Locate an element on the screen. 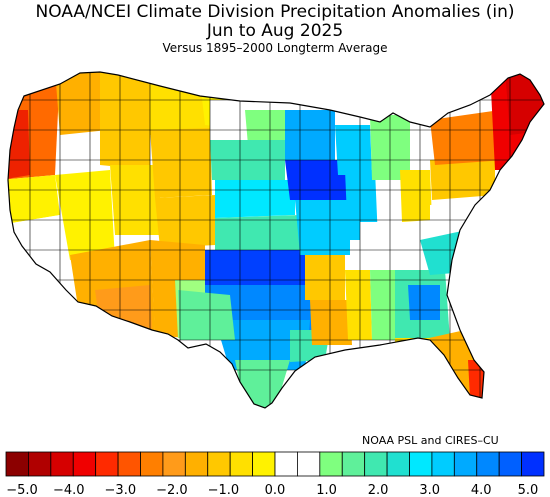  legend-tick-label: 3.0 is located at coordinates (429, 490).